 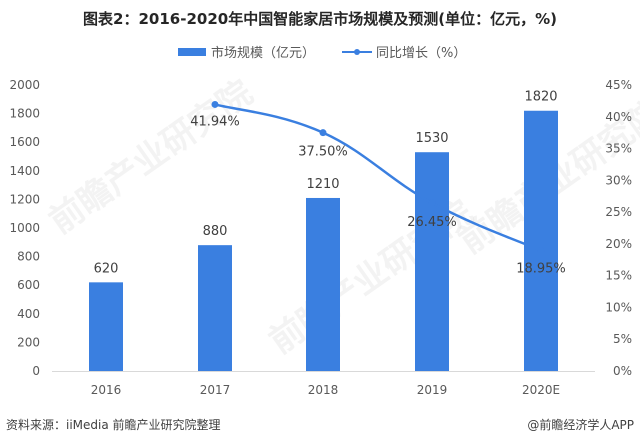 What do you see at coordinates (540, 97) in the screenshot?
I see `bar-data-label: 1820` at bounding box center [540, 97].